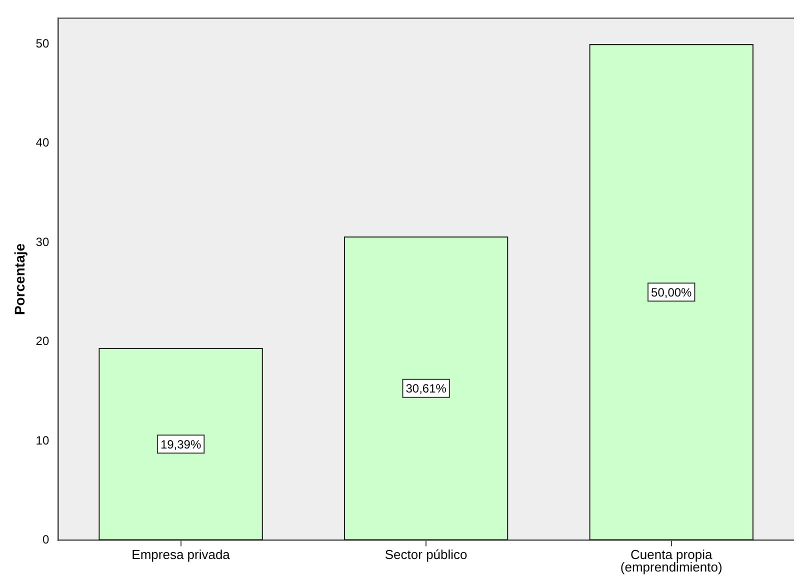 This screenshot has width=802, height=585. What do you see at coordinates (43, 241) in the screenshot?
I see `y-tick-label: 30` at bounding box center [43, 241].